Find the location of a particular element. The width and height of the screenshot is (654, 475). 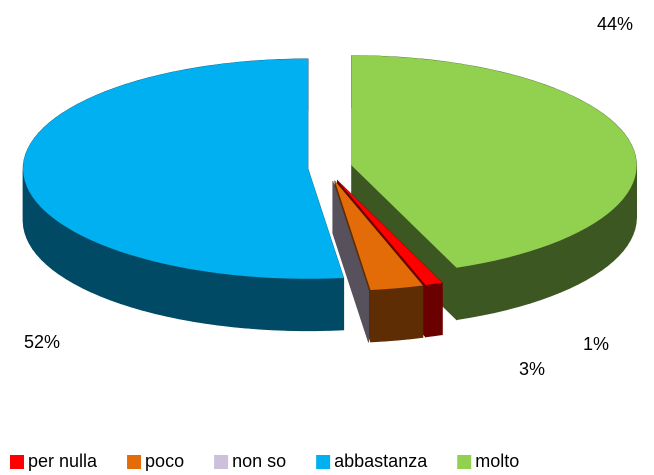

legend-label: per nulla is located at coordinates (63, 461).